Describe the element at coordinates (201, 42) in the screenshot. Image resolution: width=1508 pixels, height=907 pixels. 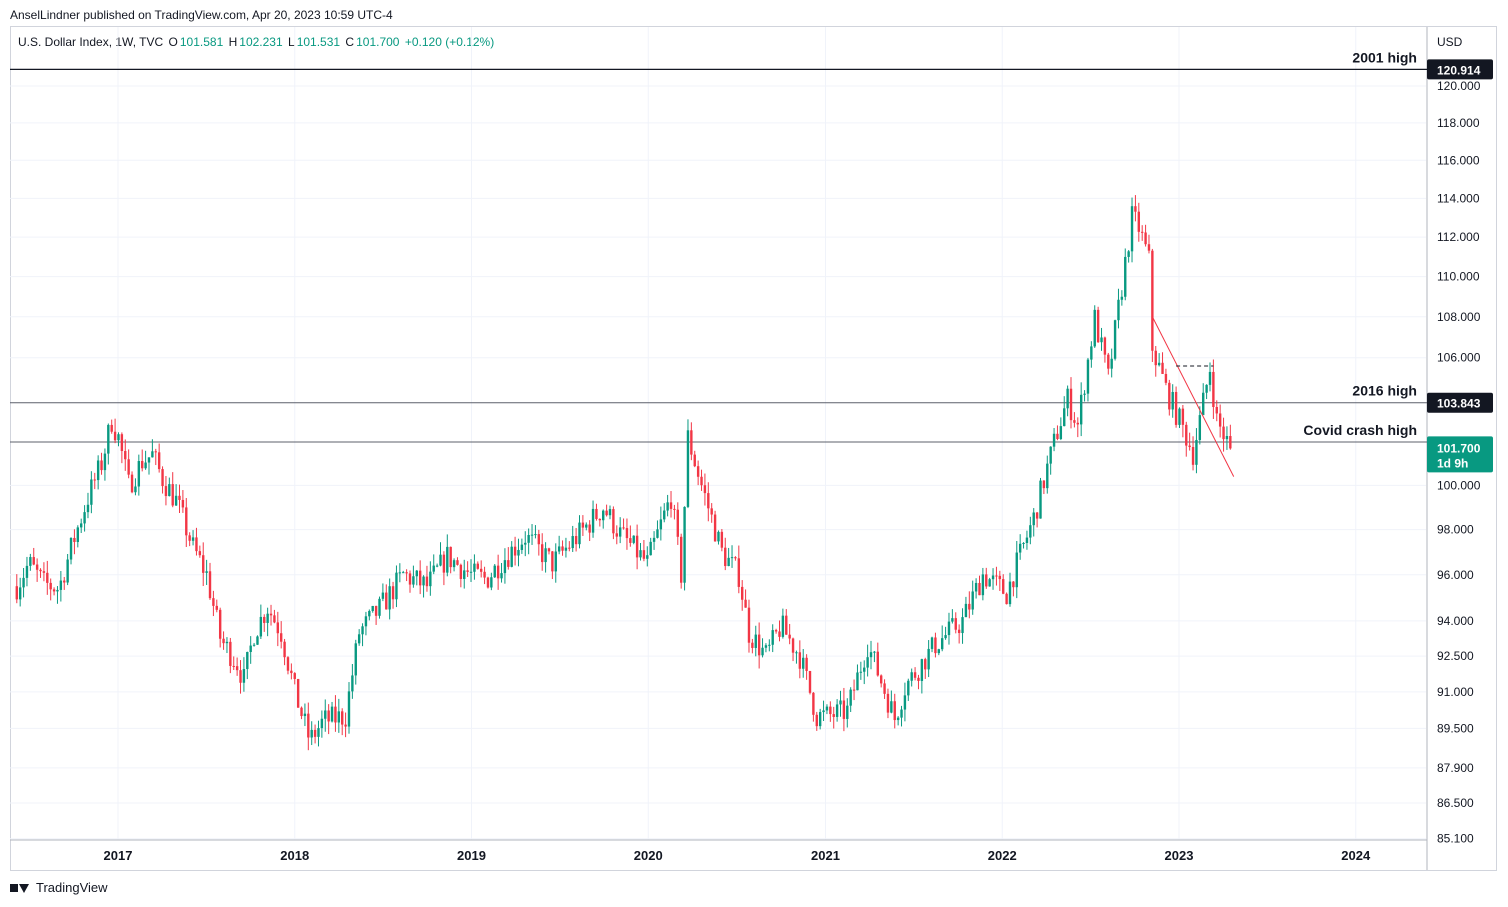
I see `open-value: 101.581` at that location.